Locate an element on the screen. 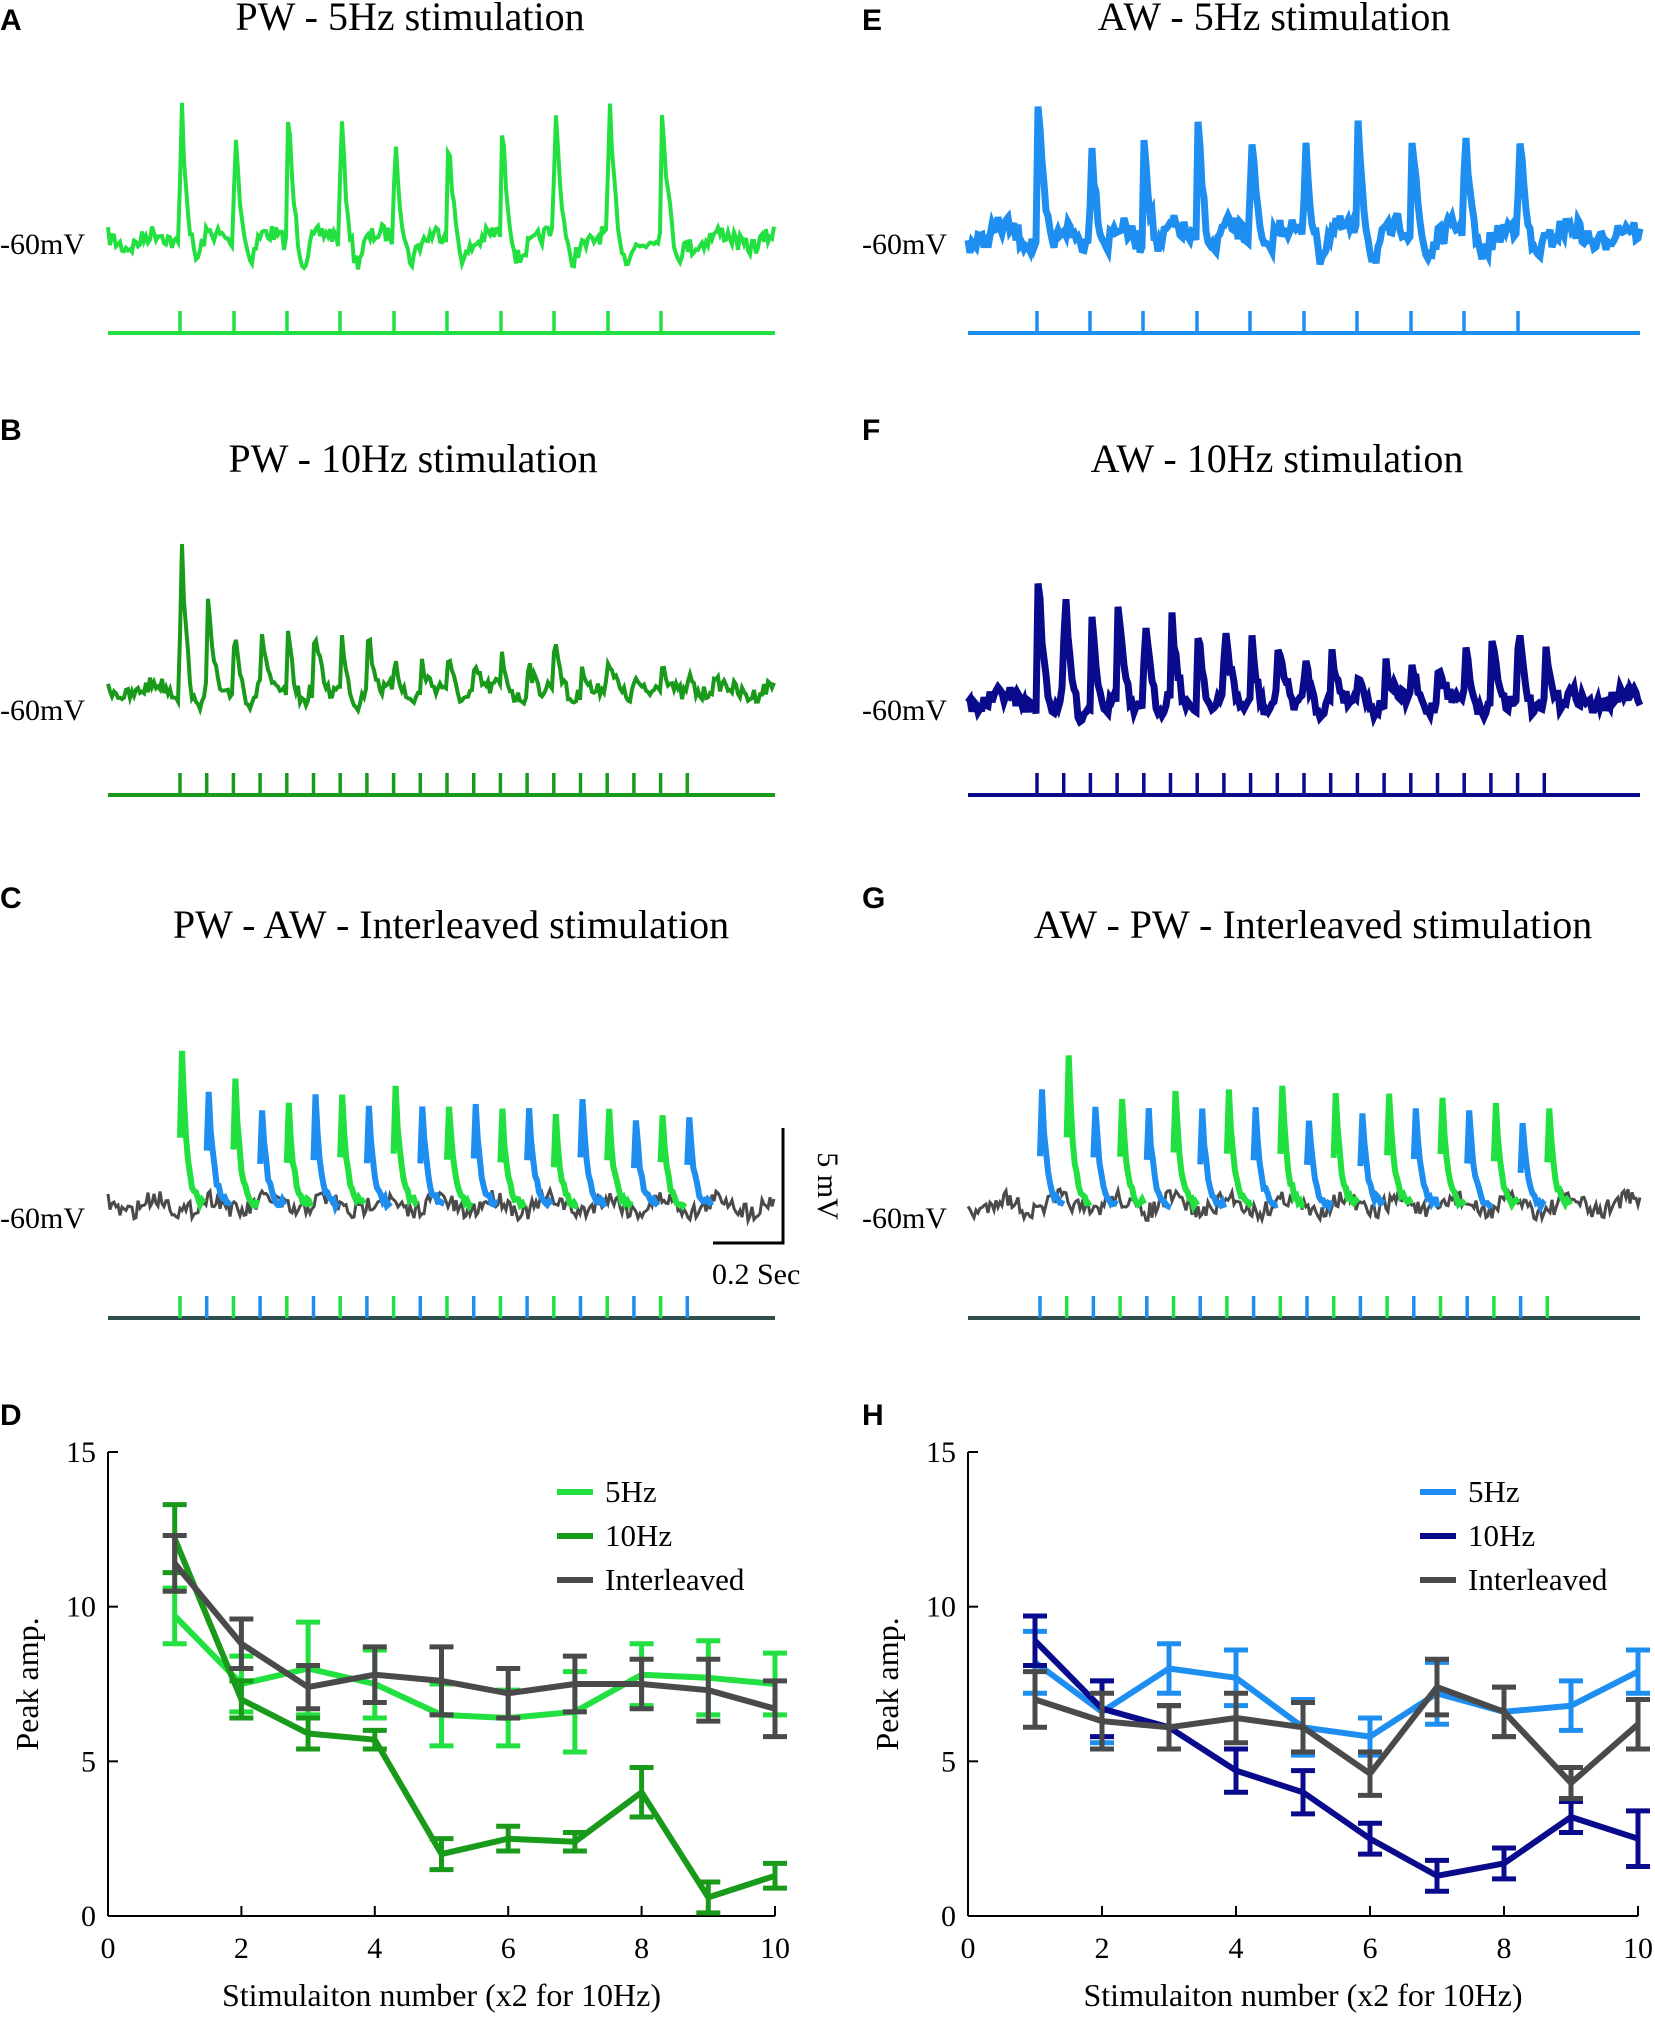  panel-letter-g: G is located at coordinates (873, 898).